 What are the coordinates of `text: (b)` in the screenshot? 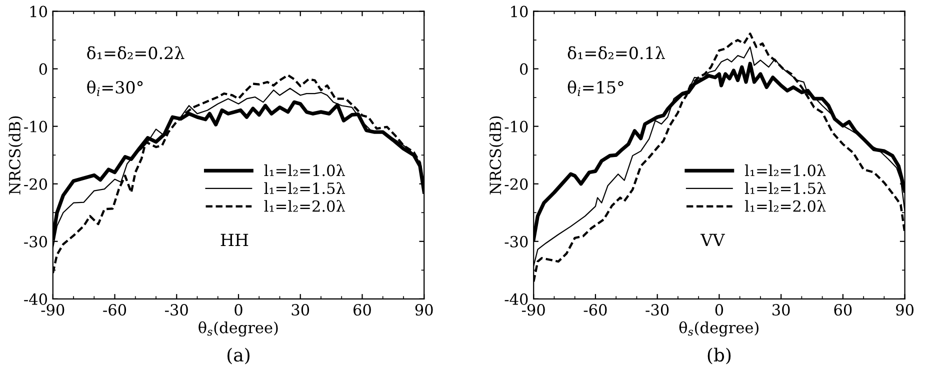 It's located at (719, 356).